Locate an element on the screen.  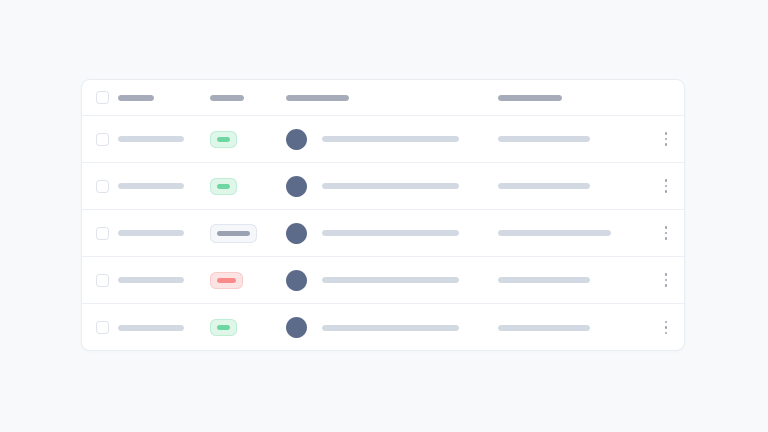
header-select-all-cell is located at coordinates (100, 97).